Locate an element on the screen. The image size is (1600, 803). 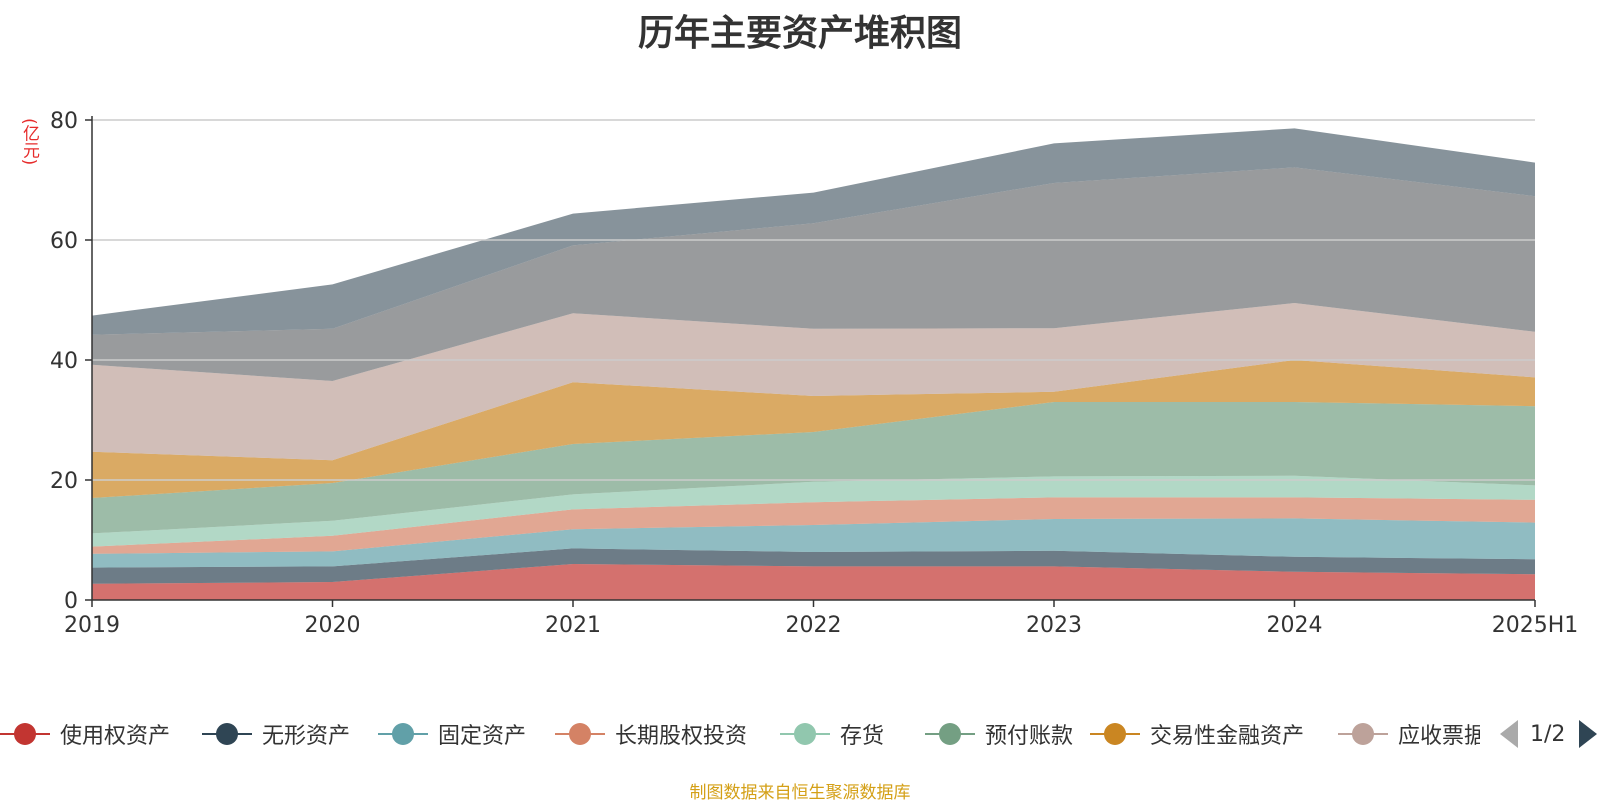
pager-next-icon is located at coordinates (1588, 734).